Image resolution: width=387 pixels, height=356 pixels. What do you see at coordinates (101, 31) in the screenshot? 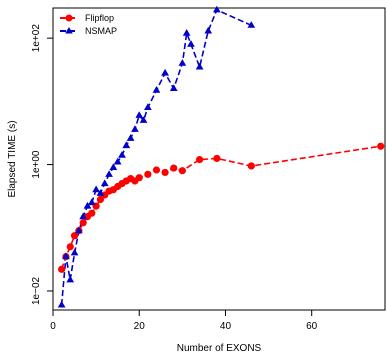
I see `legend-nsmap-label: NSMAP` at bounding box center [101, 31].